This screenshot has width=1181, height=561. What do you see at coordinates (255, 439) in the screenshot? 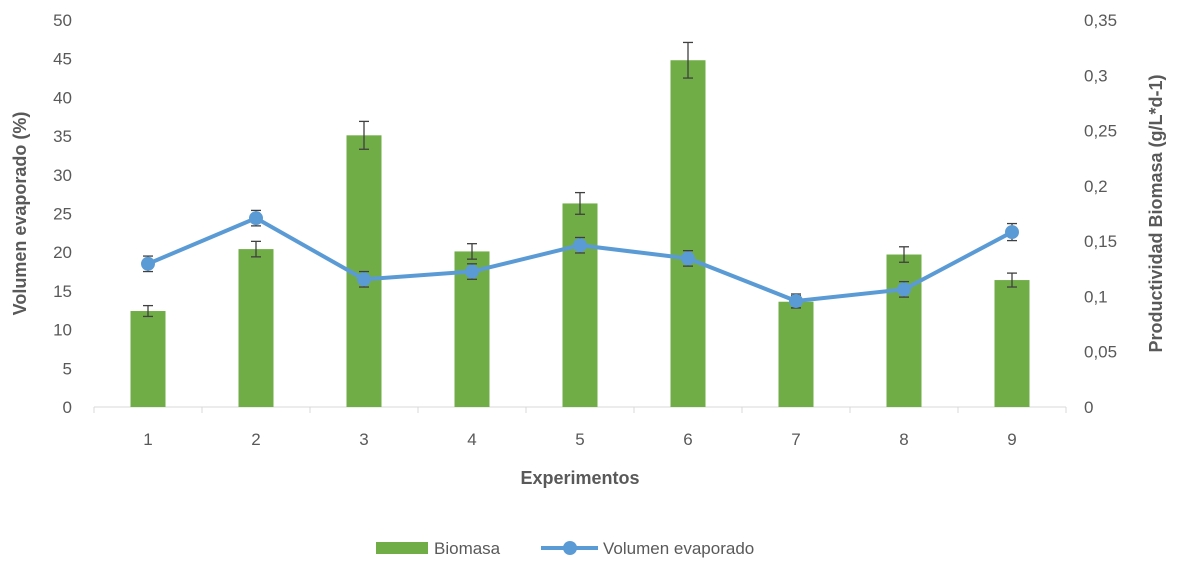
I see `x-tick-label: 2` at bounding box center [255, 439].